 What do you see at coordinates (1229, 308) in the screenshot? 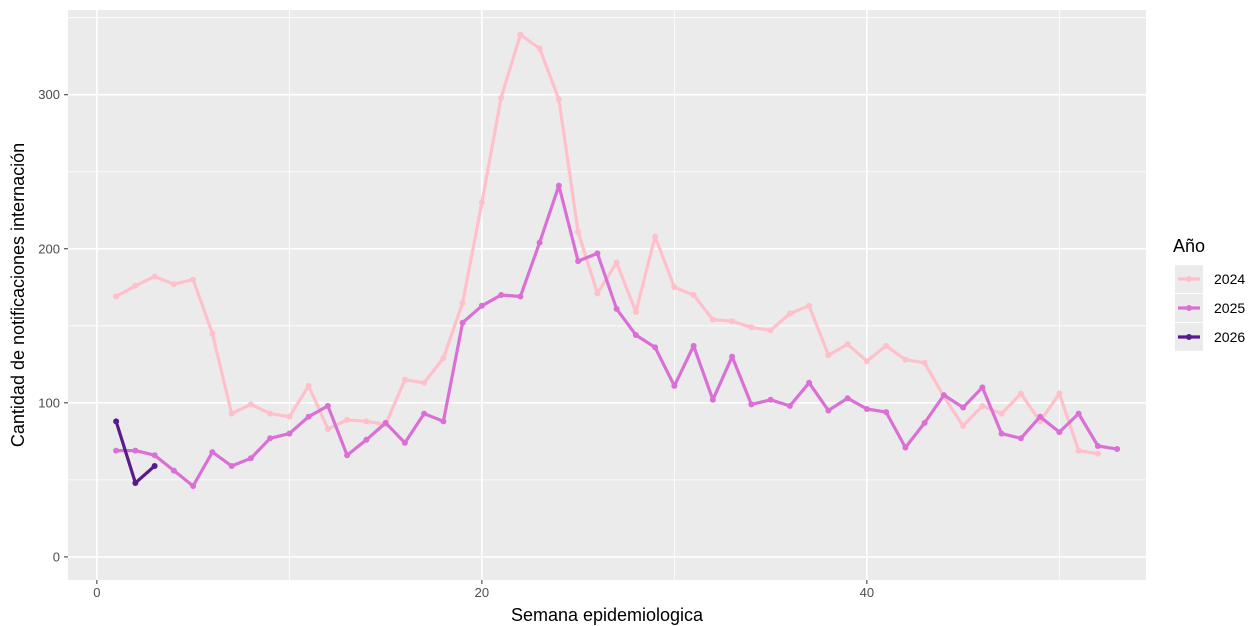
I see `legend-label-2025: 2025` at bounding box center [1229, 308].